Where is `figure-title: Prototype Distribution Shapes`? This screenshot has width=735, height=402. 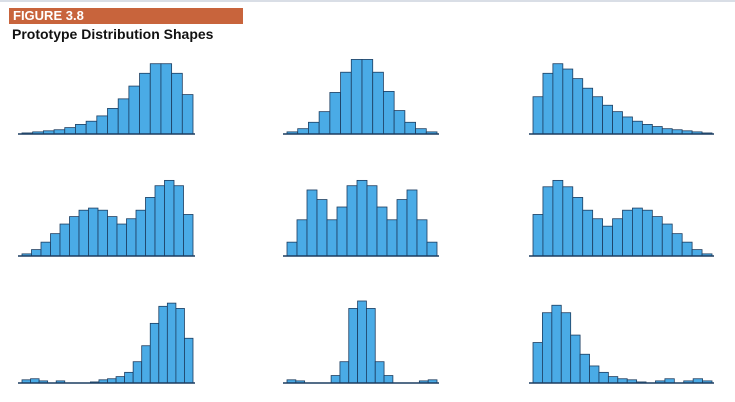
figure-title: Prototype Distribution Shapes is located at coordinates (113, 34).